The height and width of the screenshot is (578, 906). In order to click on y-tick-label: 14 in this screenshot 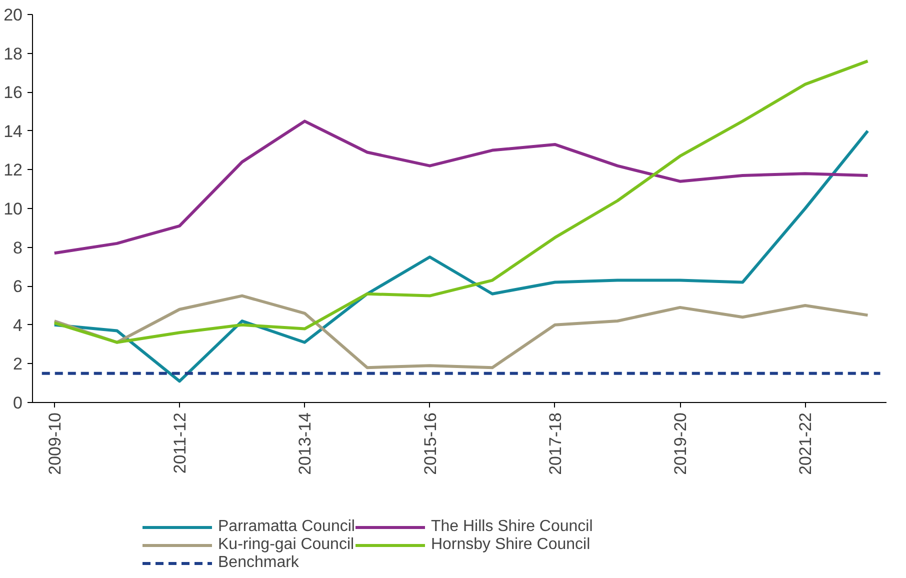, I will do `click(13, 131)`.